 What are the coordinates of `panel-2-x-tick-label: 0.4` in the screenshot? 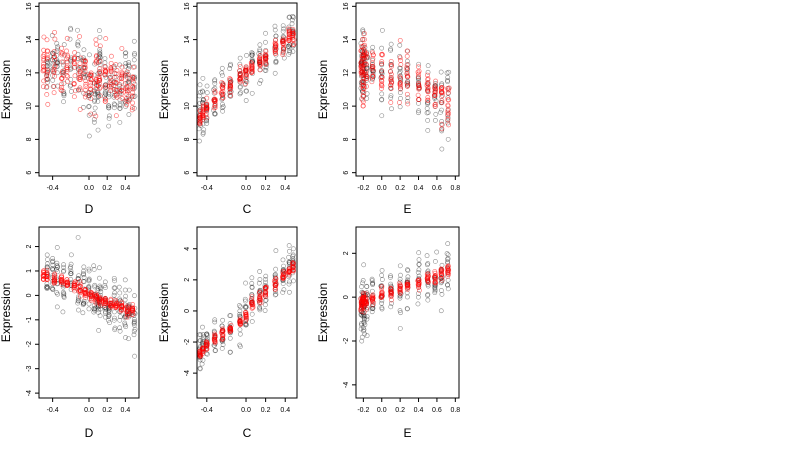 It's located at (285, 188).